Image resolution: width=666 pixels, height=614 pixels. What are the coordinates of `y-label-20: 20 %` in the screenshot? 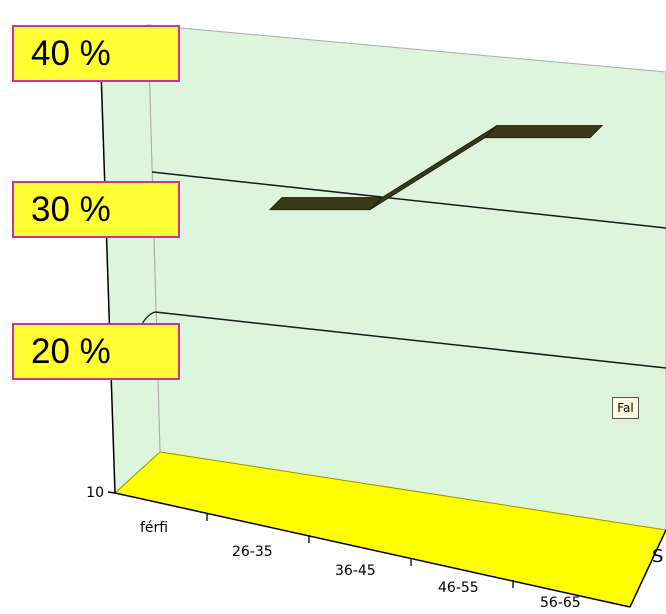 It's located at (96, 351).